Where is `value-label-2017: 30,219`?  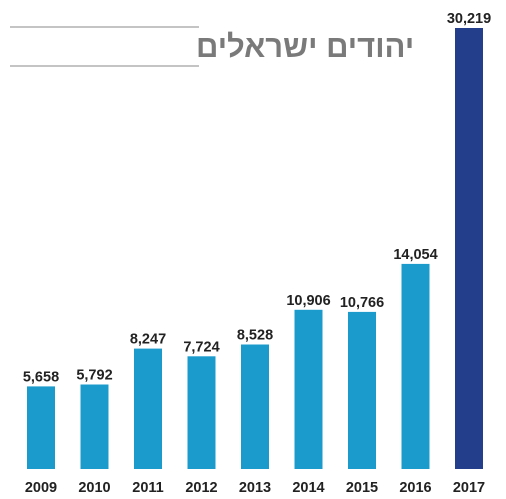
value-label-2017: 30,219 is located at coordinates (469, 19).